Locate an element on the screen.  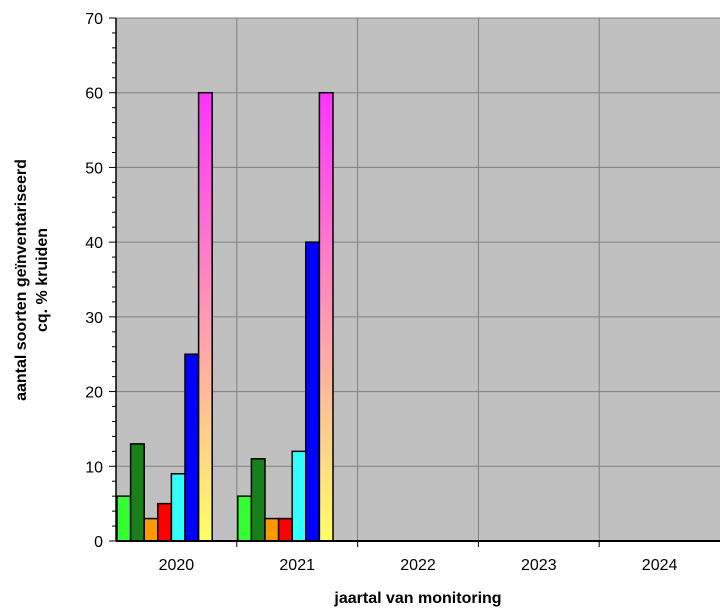
x-tick-label: 2022 is located at coordinates (418, 565).